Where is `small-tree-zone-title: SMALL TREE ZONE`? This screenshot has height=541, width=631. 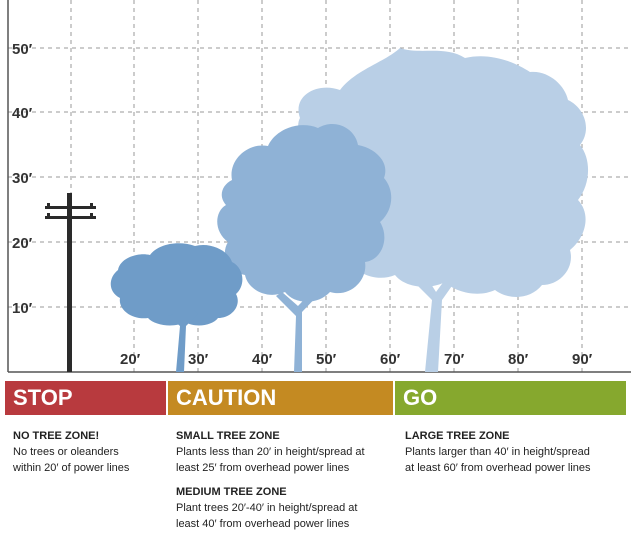 small-tree-zone-title: SMALL TREE ZONE is located at coordinates (228, 436).